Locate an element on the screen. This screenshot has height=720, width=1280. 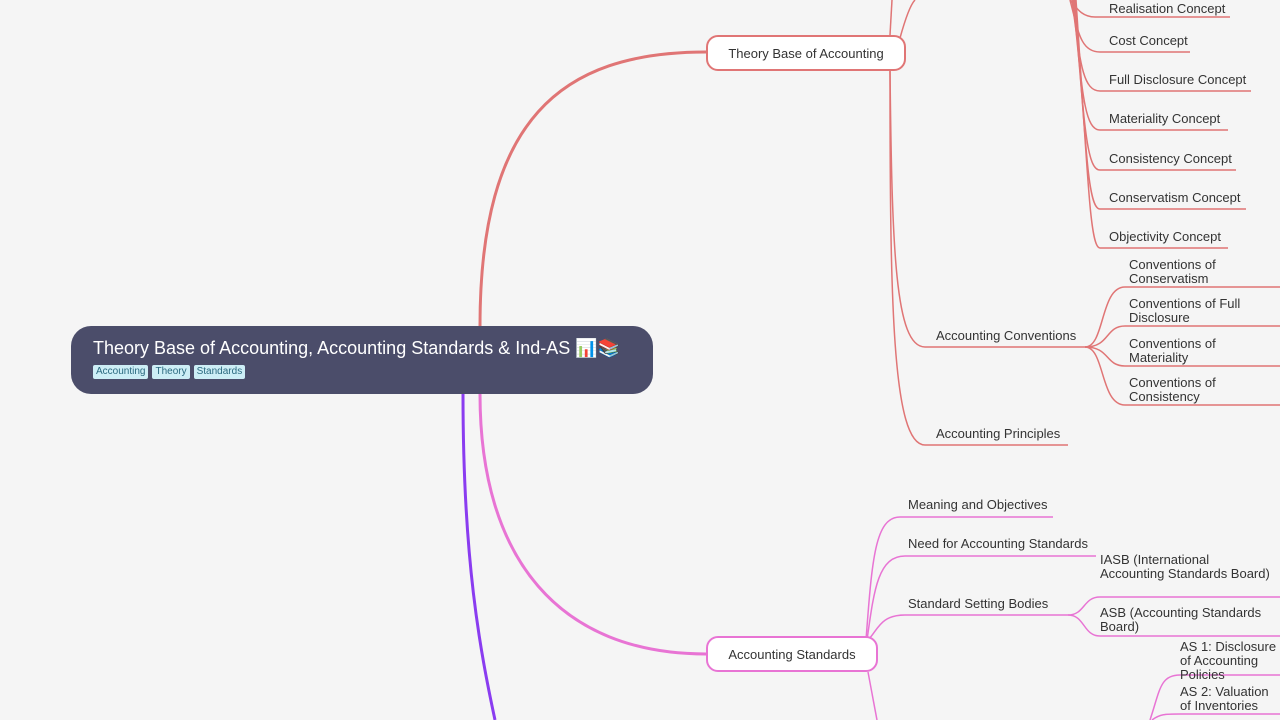
node-consistency-concept: Consistency Concept is located at coordinates (1170, 158).